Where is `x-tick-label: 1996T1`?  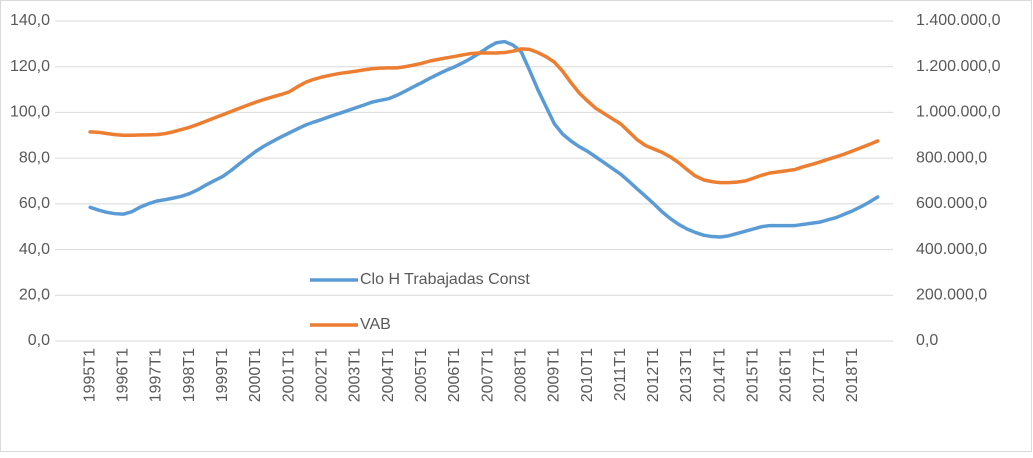 x-tick-label: 1996T1 is located at coordinates (123, 375).